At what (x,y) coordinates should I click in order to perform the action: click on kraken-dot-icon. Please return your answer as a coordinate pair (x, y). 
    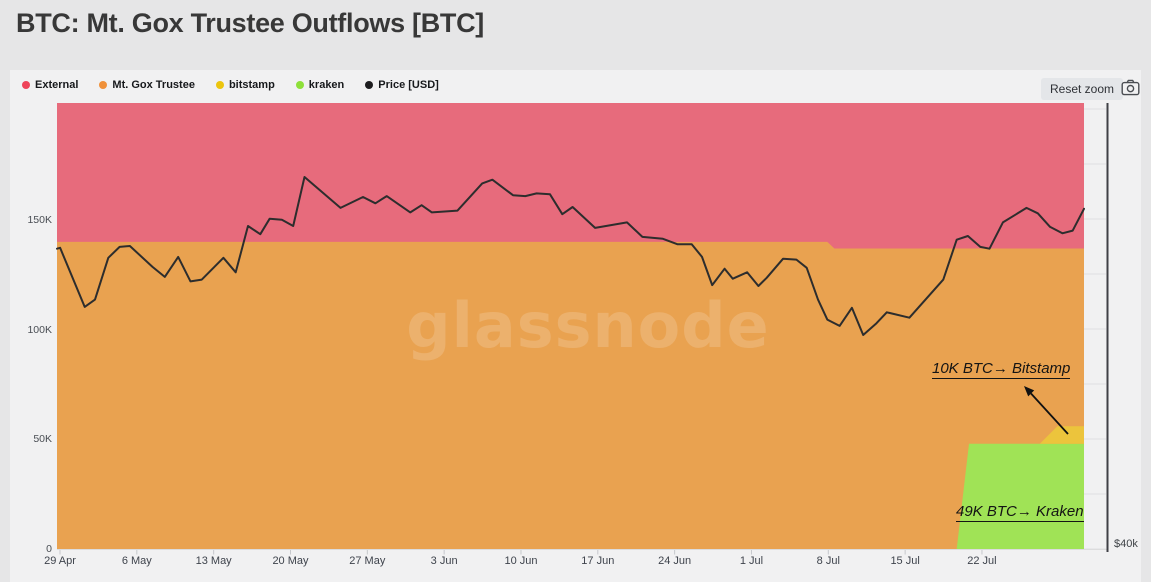
    Looking at the image, I should click on (299, 85).